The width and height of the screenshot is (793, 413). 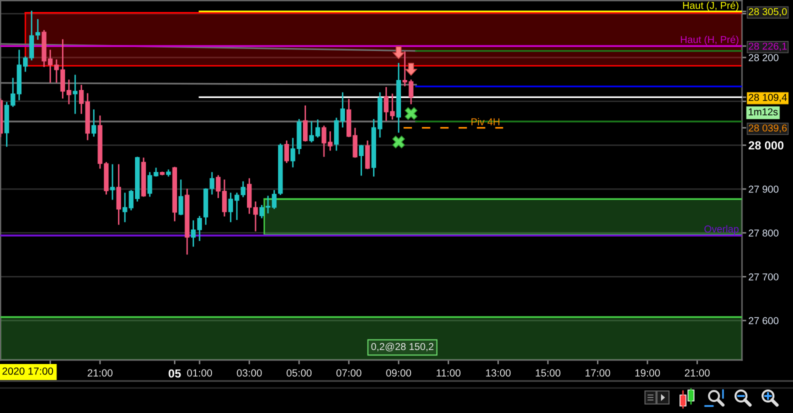 I want to click on y-tick-label: 28 305,0, so click(x=767, y=12).